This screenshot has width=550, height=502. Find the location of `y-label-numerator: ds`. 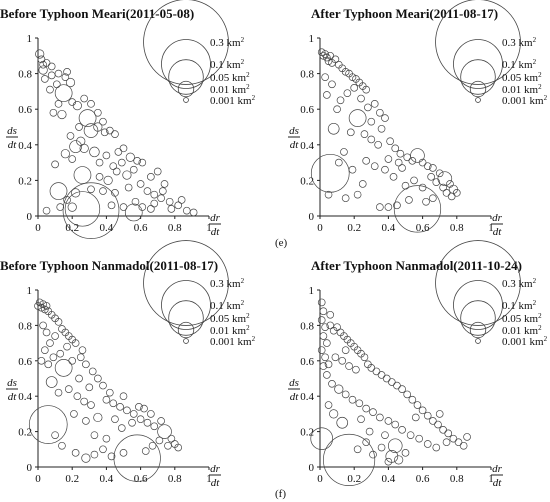

y-label-numerator: ds is located at coordinates (12, 383).